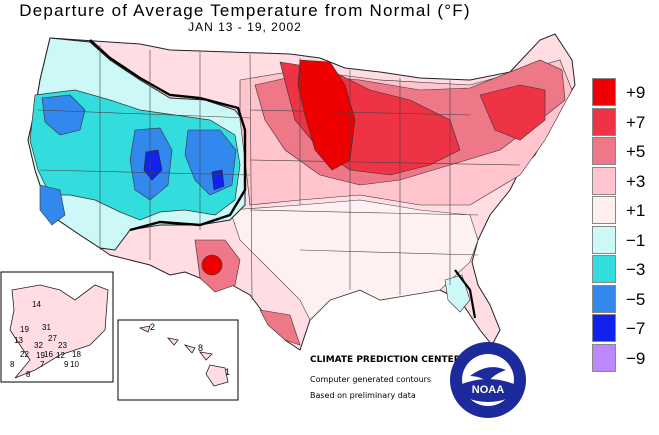 The height and width of the screenshot is (435, 659). I want to click on legend-label: −5, so click(636, 299).